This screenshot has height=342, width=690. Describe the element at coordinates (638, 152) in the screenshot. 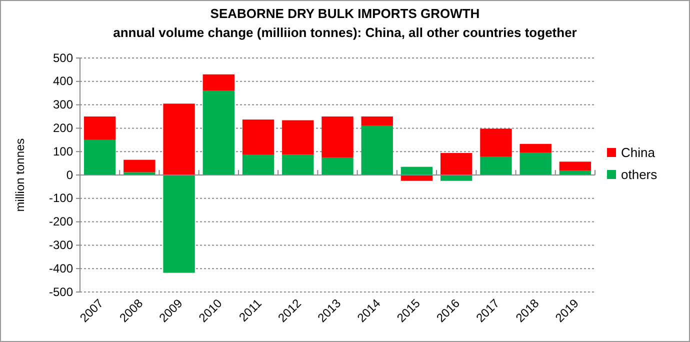

I see `legend-label: China` at that location.